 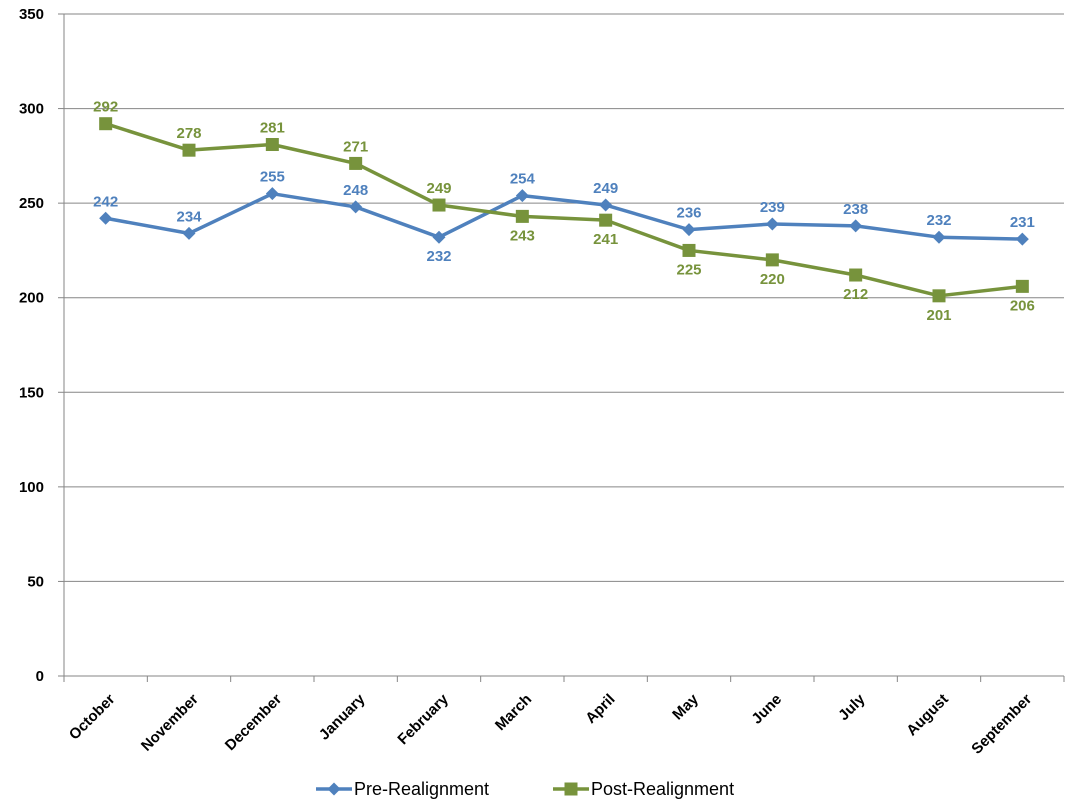 I want to click on y-tick-label-100: 100, so click(x=31, y=487).